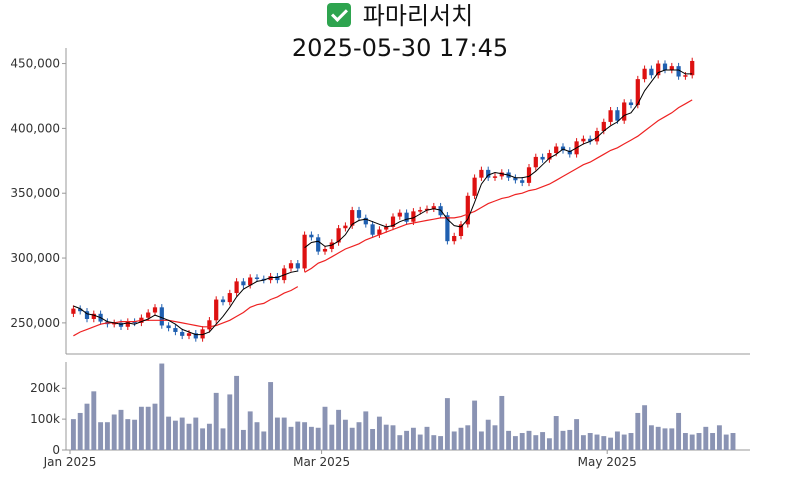  What do you see at coordinates (70, 462) in the screenshot?
I see `date-tick-label: Jan 2025` at bounding box center [70, 462].